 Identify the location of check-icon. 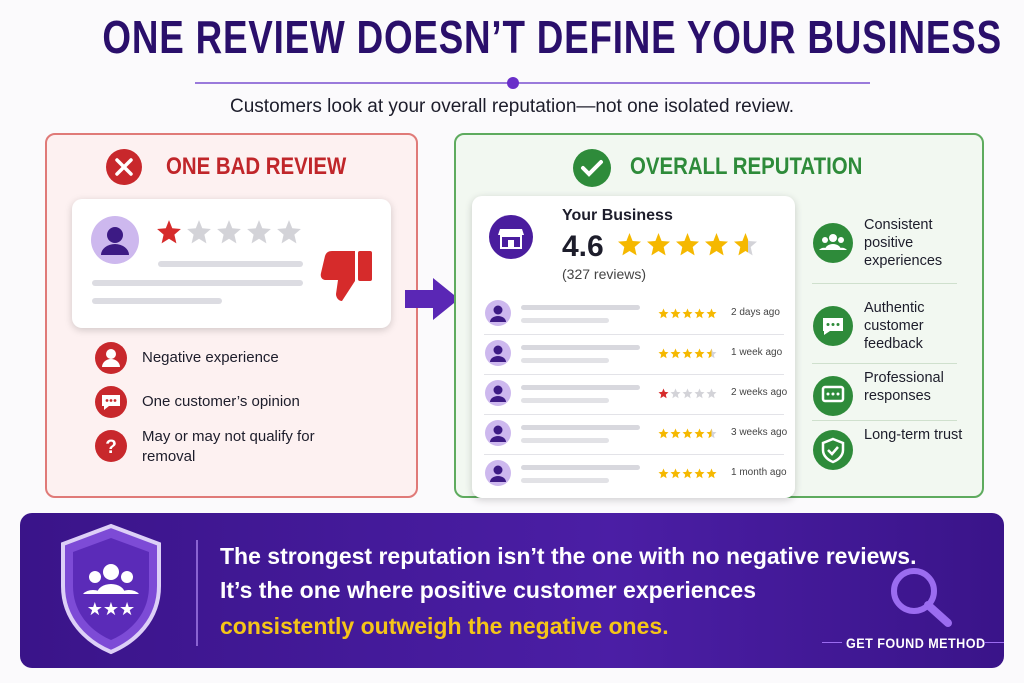
(592, 168).